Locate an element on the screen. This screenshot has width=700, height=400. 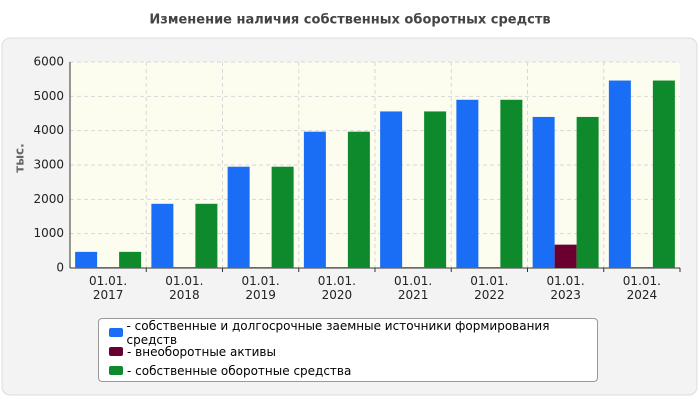
y-tick-label: 3000 is located at coordinates (48, 165).